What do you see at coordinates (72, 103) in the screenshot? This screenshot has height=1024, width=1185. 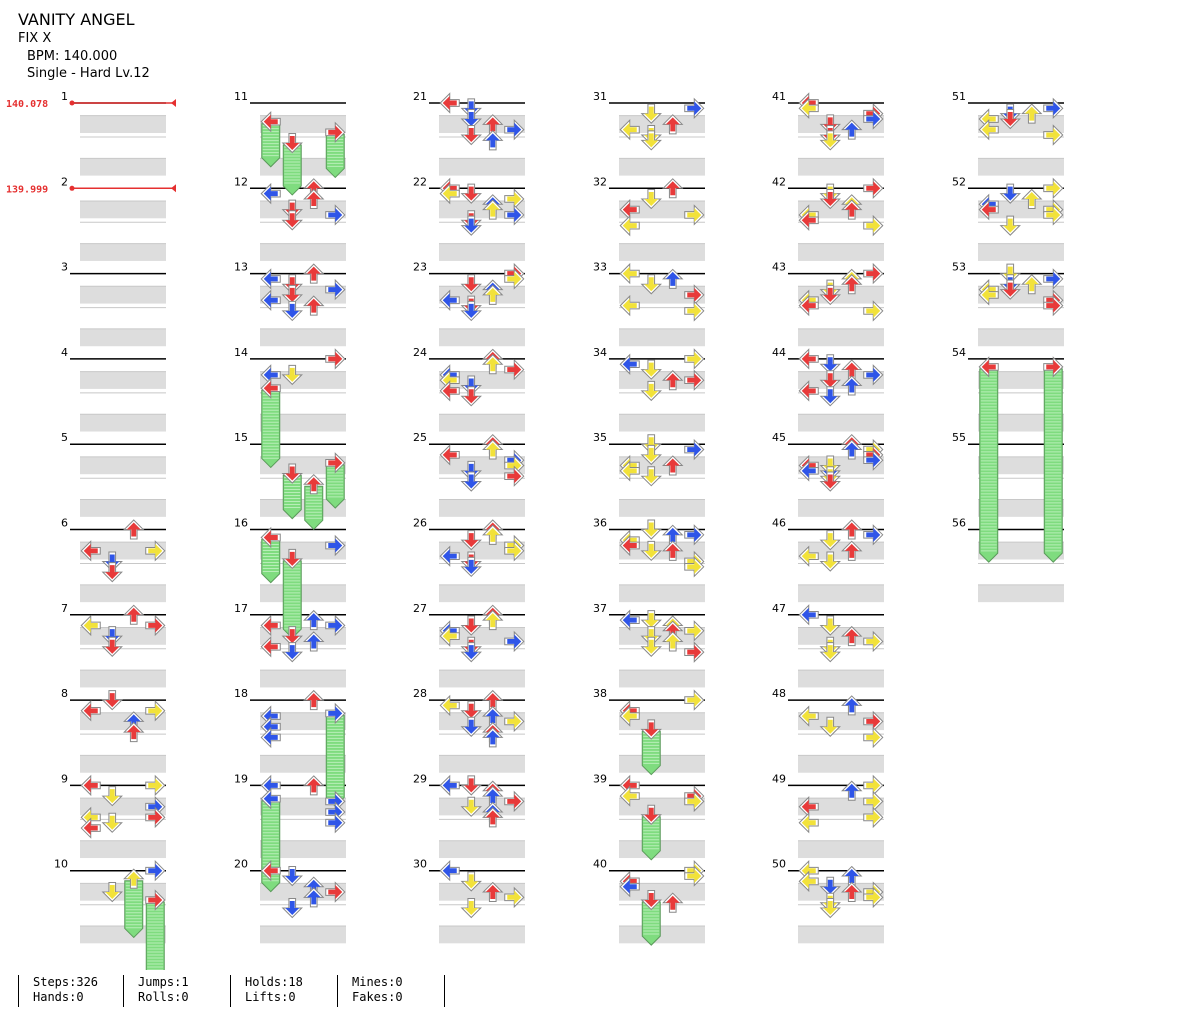 I see `bpm-marker-dot` at bounding box center [72, 103].